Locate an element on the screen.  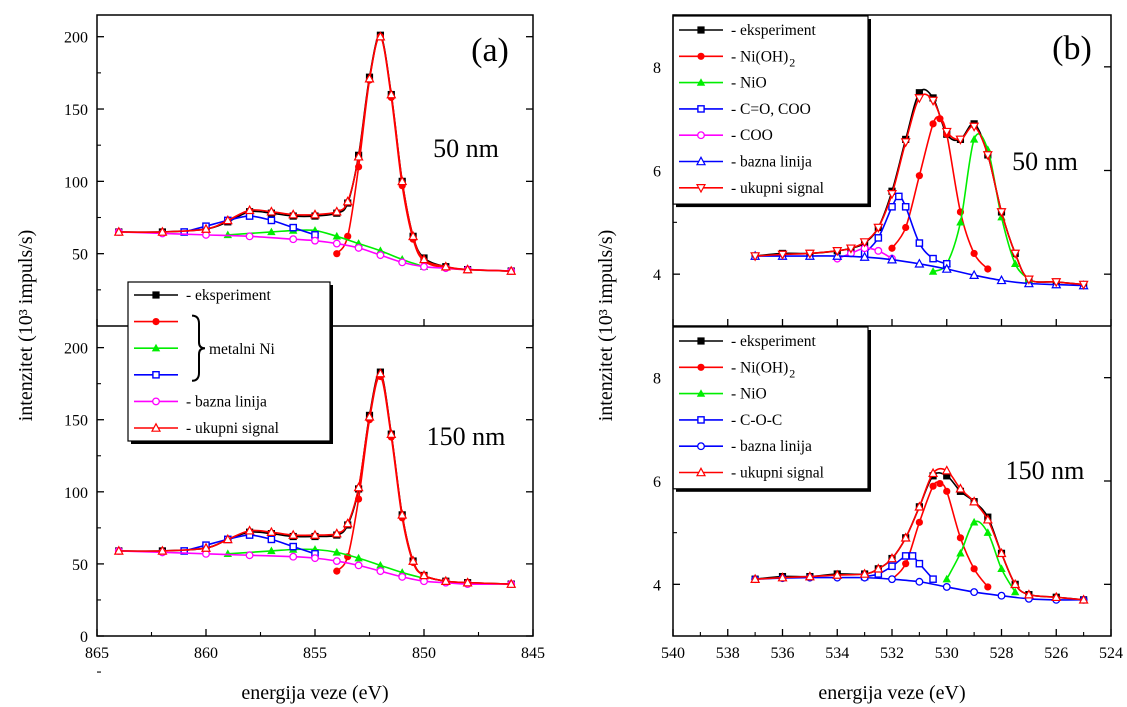
x-axis-label: energija veze (eV) is located at coordinates (891, 693).